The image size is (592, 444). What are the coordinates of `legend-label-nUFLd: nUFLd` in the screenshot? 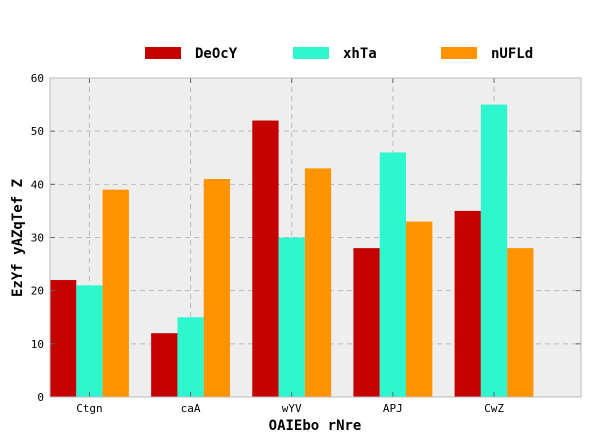 It's located at (512, 54).